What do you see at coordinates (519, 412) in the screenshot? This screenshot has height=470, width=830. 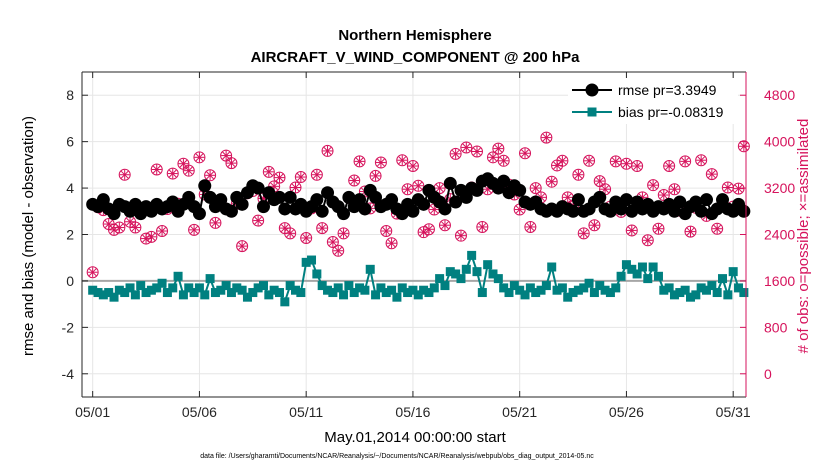 I see `x-tick-label: 05/21` at bounding box center [519, 412].